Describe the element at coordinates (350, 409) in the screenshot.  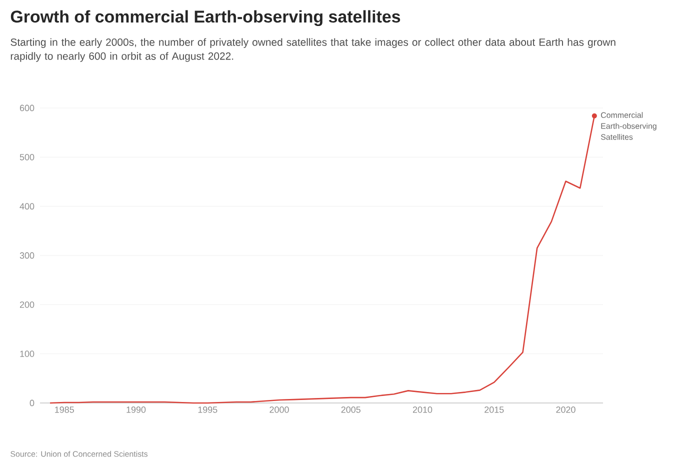
I see `x-tick-label: 2005` at that location.